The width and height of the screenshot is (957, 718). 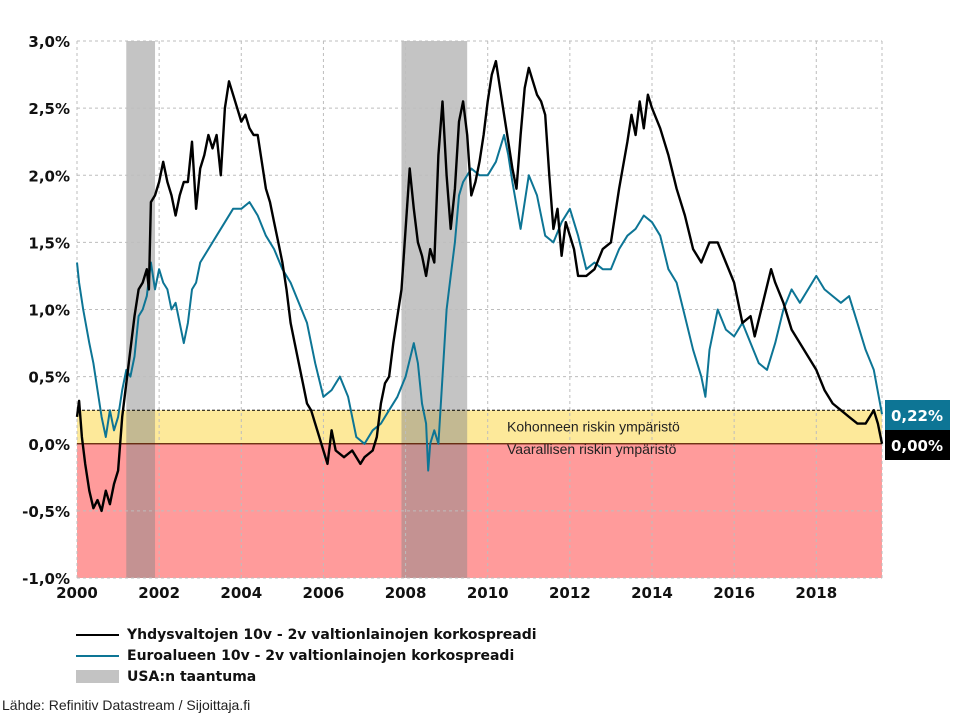 What do you see at coordinates (49, 109) in the screenshot?
I see `y-tick-label: 2,5%` at bounding box center [49, 109].